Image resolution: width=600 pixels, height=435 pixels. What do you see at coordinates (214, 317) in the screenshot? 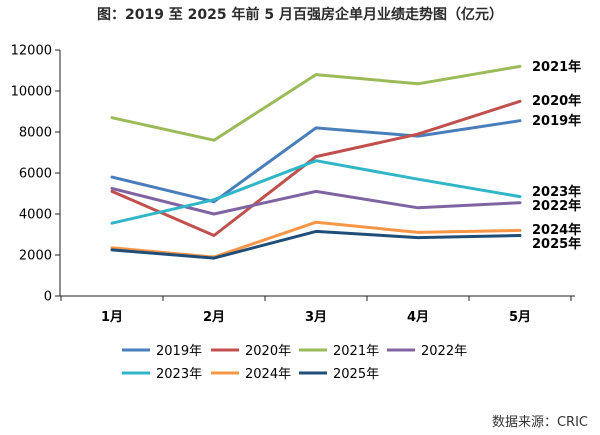
I see `x-tick-label: 2月` at bounding box center [214, 317].